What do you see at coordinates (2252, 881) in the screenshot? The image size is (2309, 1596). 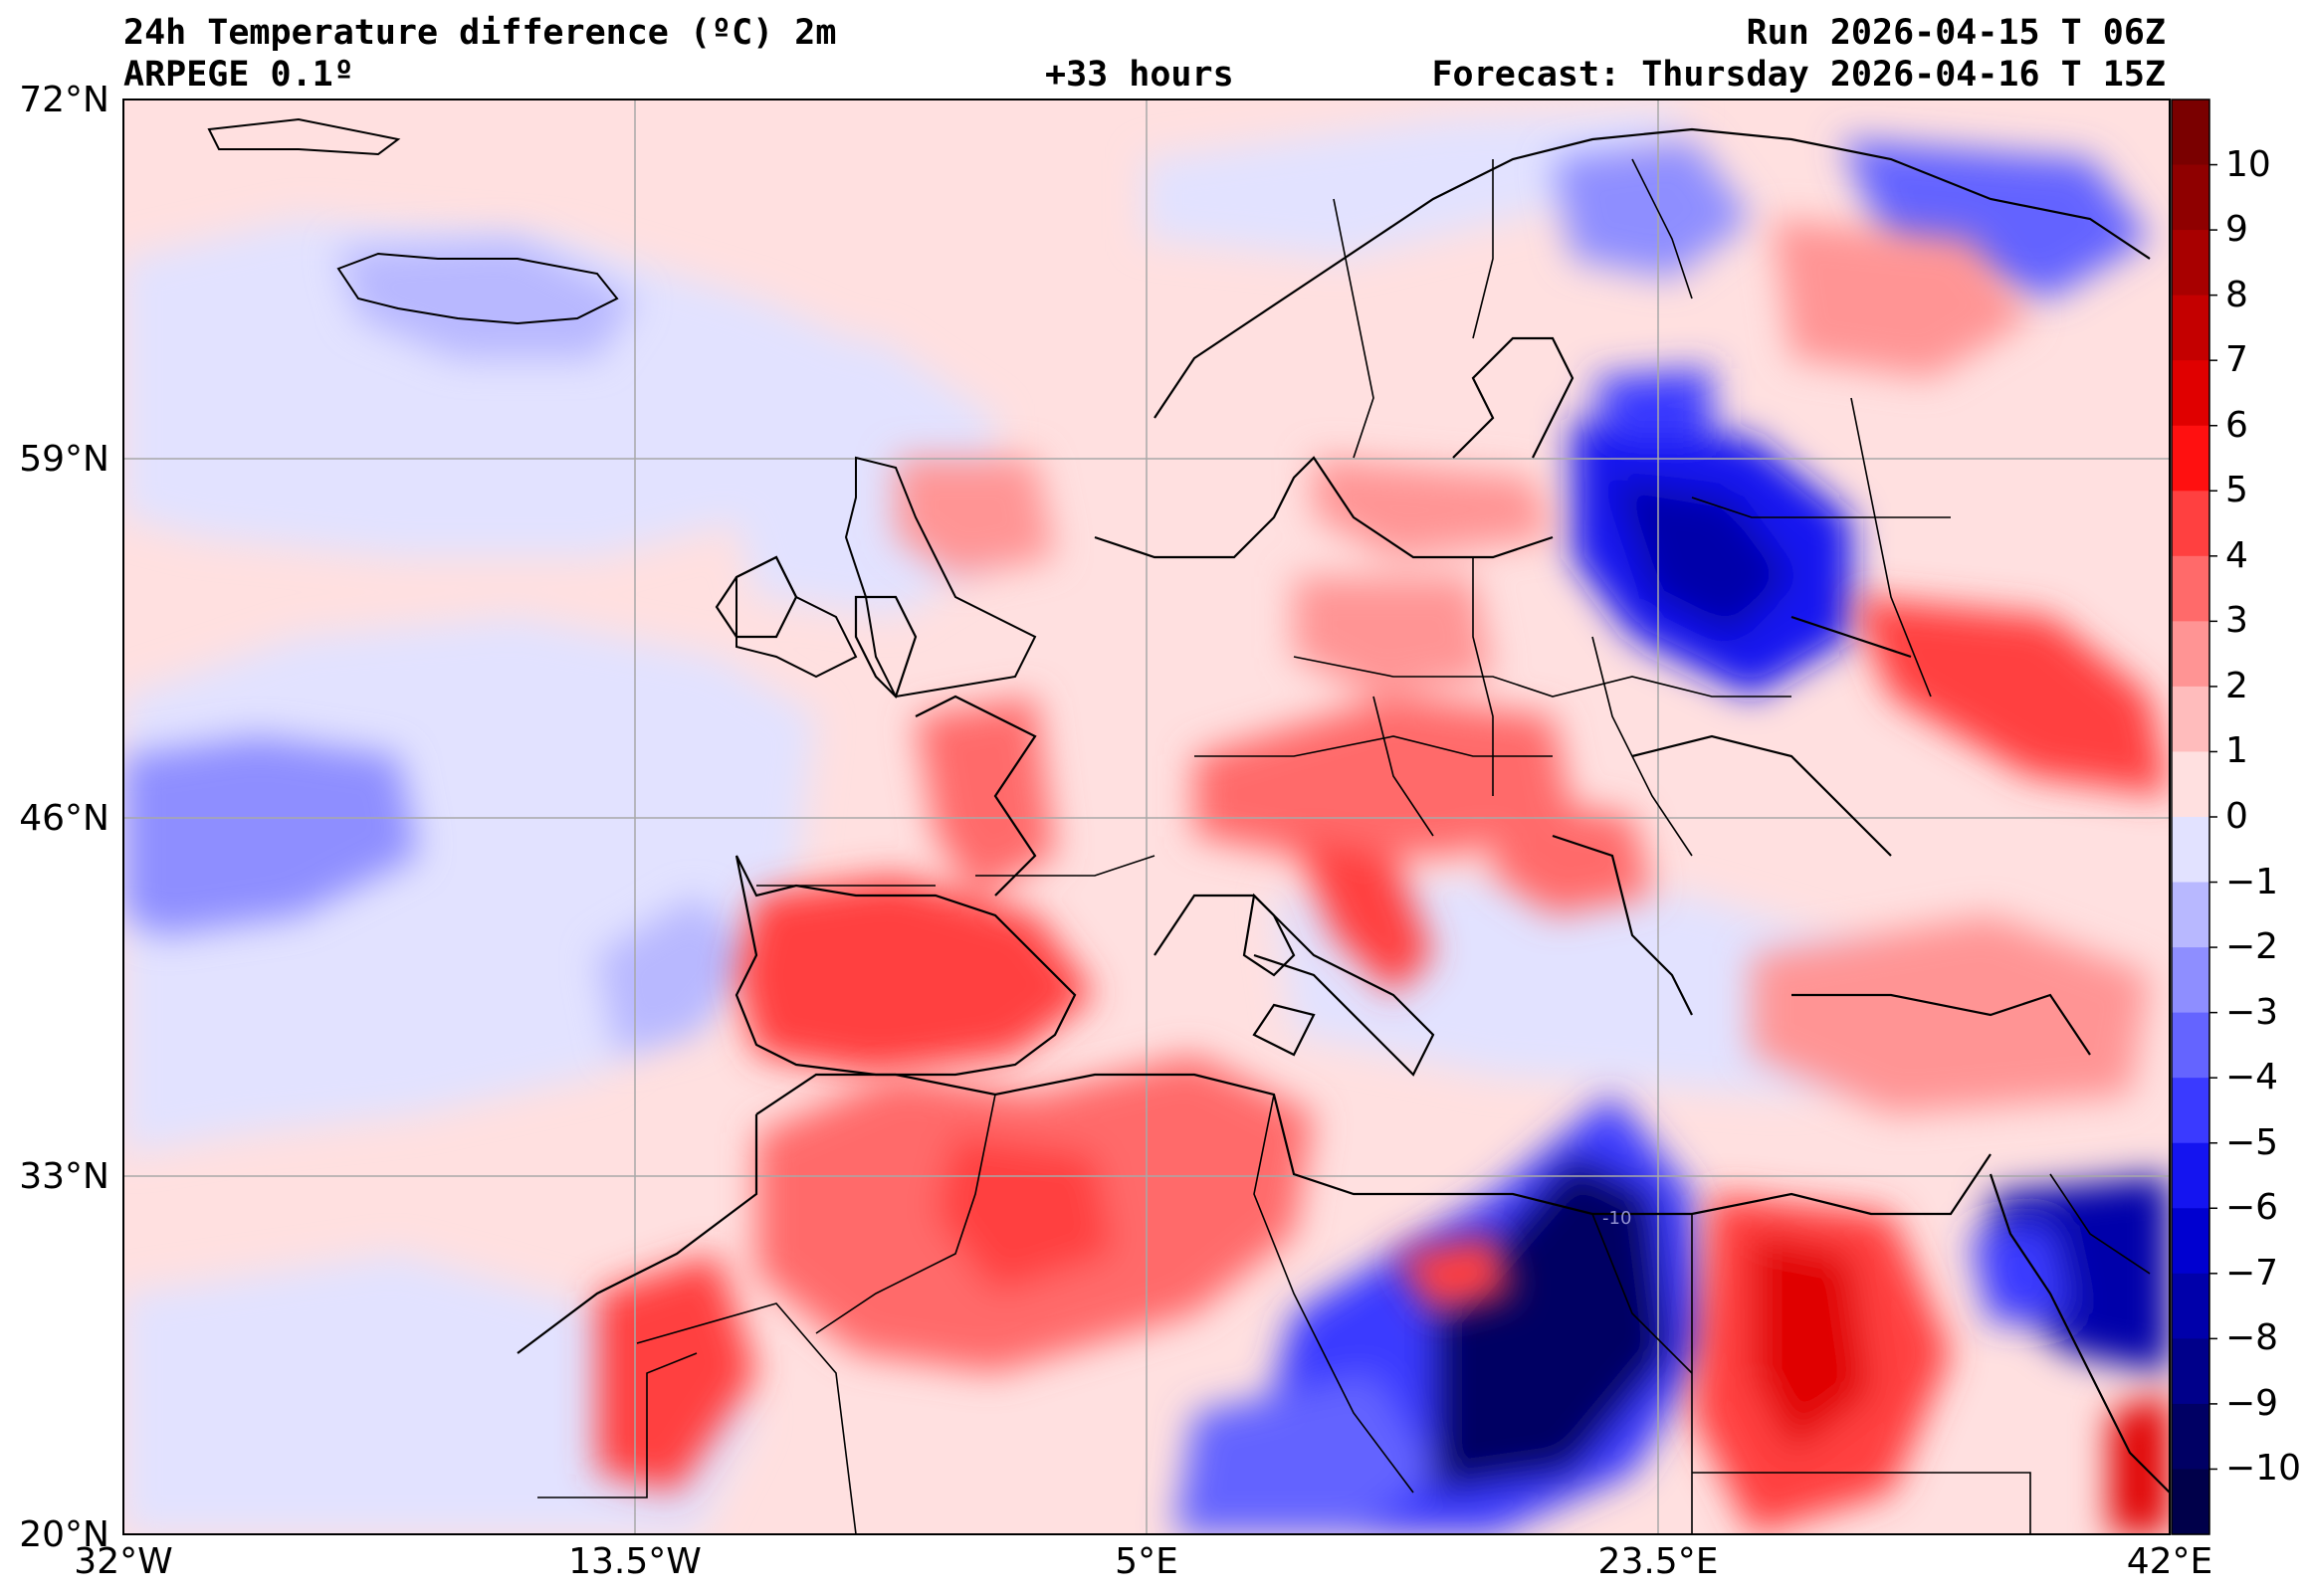 I see `colorbar-tick-label: −1` at bounding box center [2252, 881].